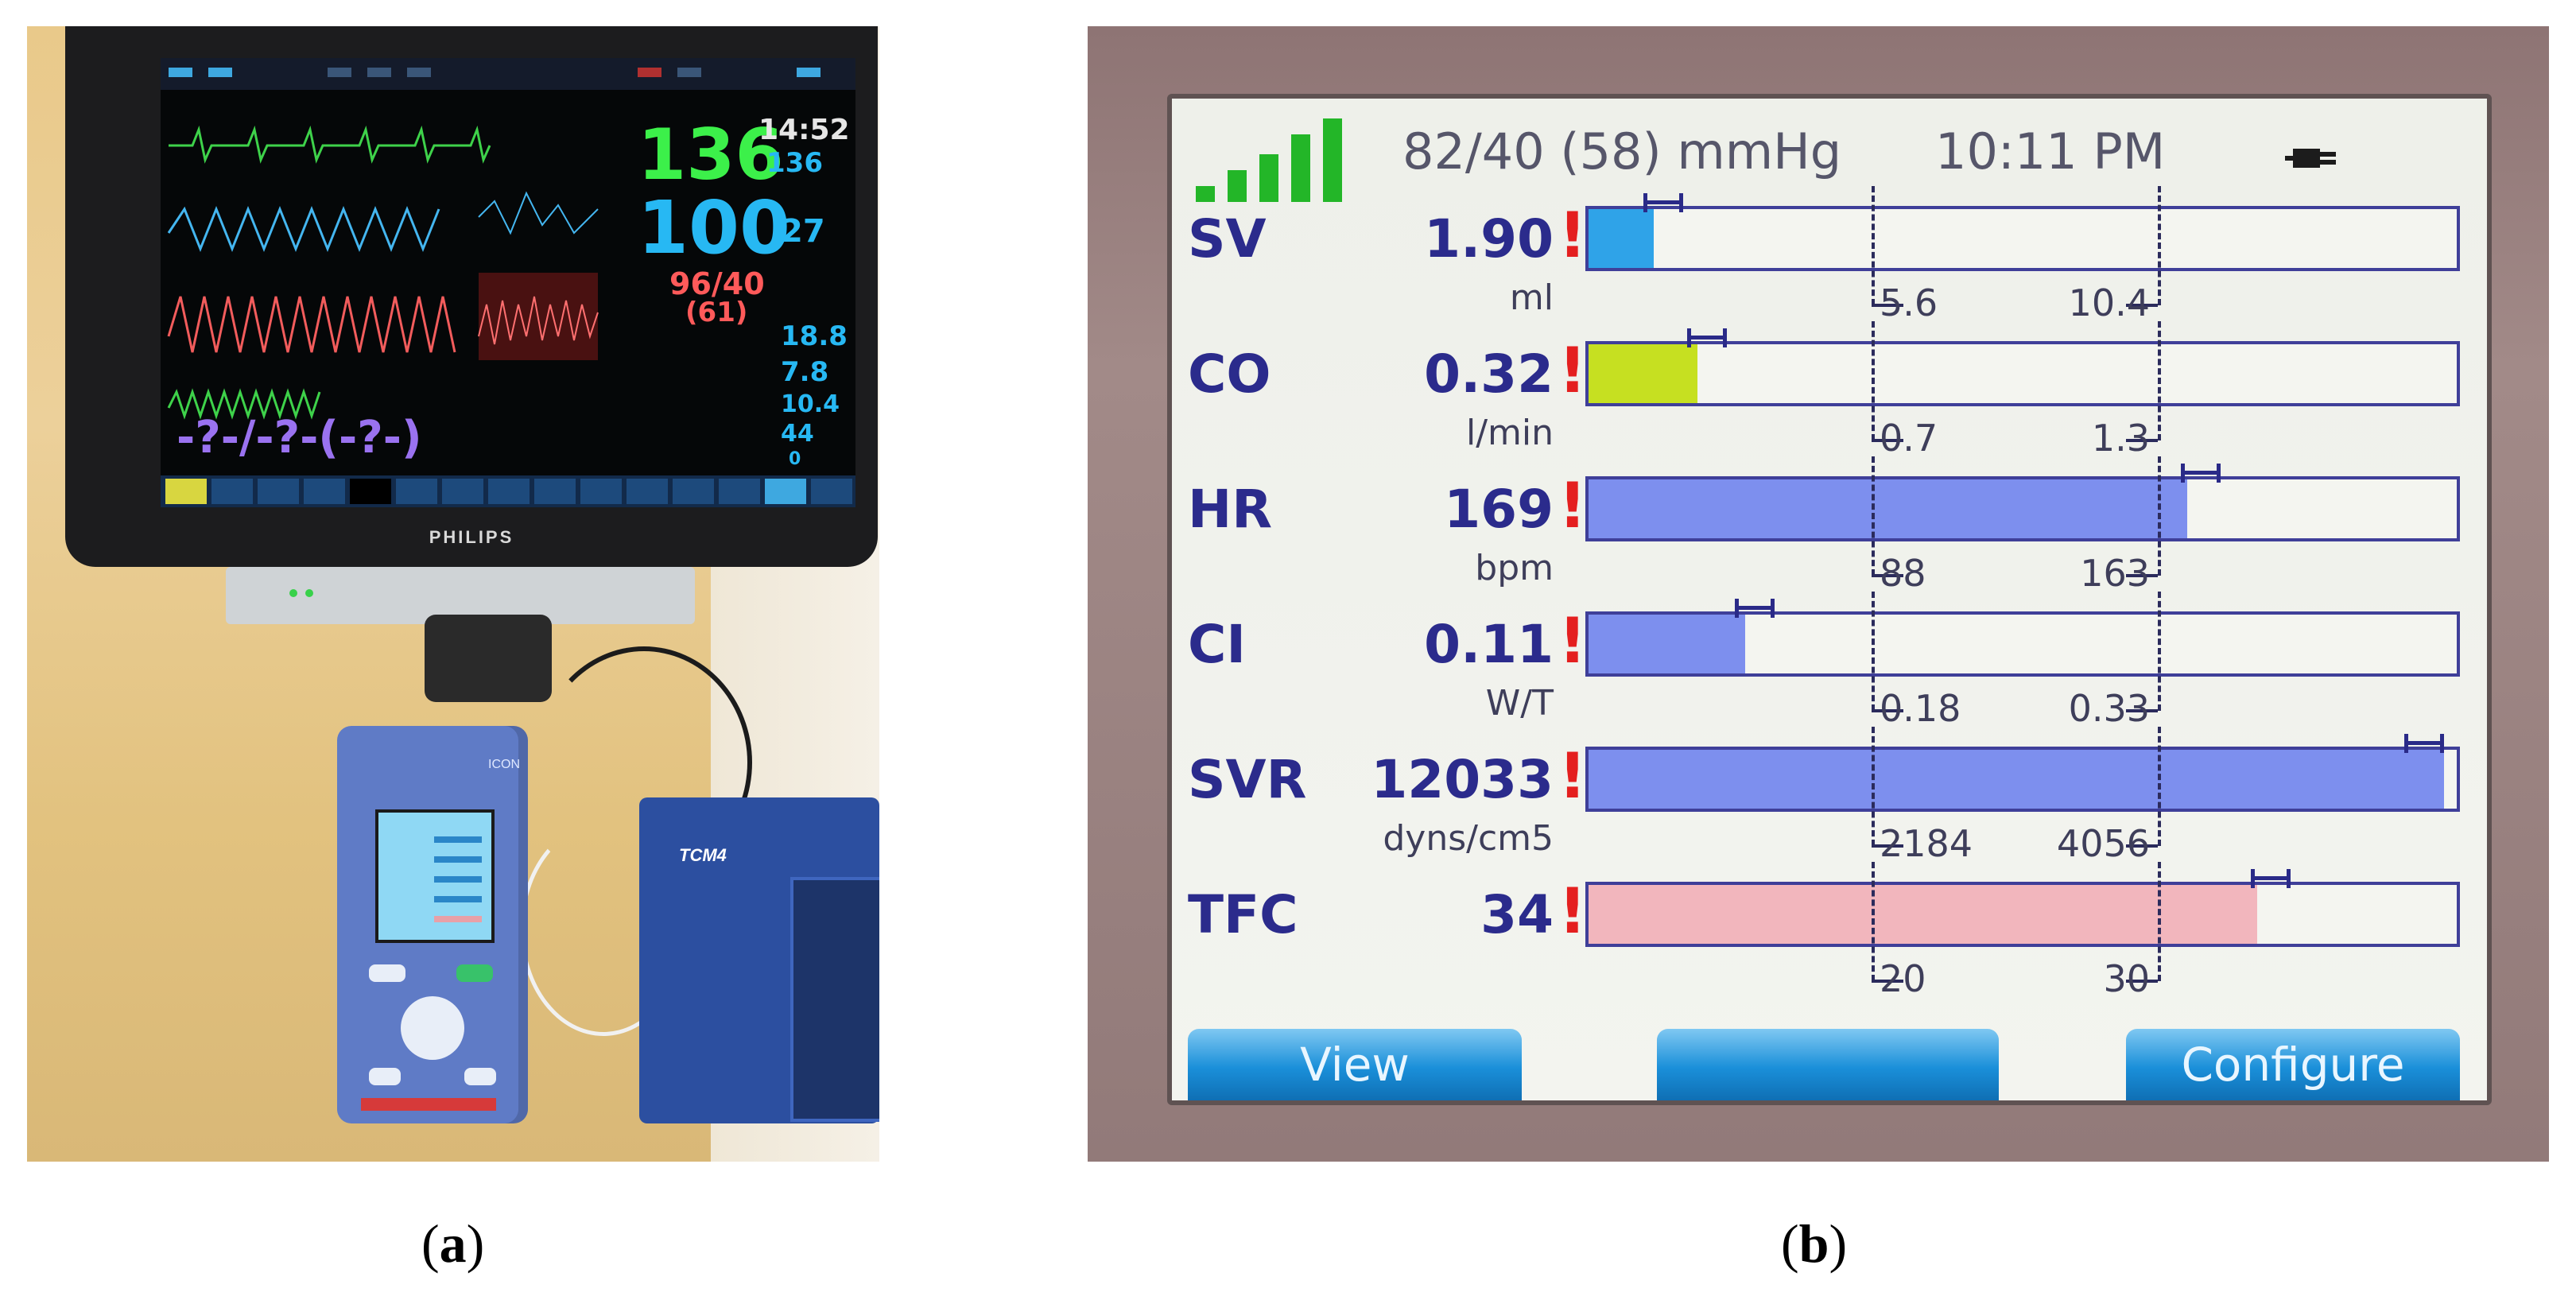 The width and height of the screenshot is (2576, 1296). What do you see at coordinates (1355, 1064) in the screenshot?
I see `view-button: View` at bounding box center [1355, 1064].